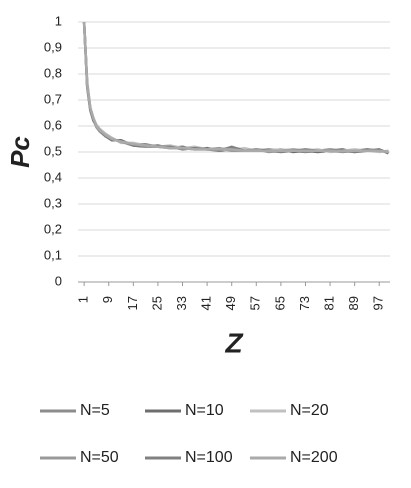 This screenshot has width=411, height=488. I want to click on x-tick-label: 89, so click(353, 303).